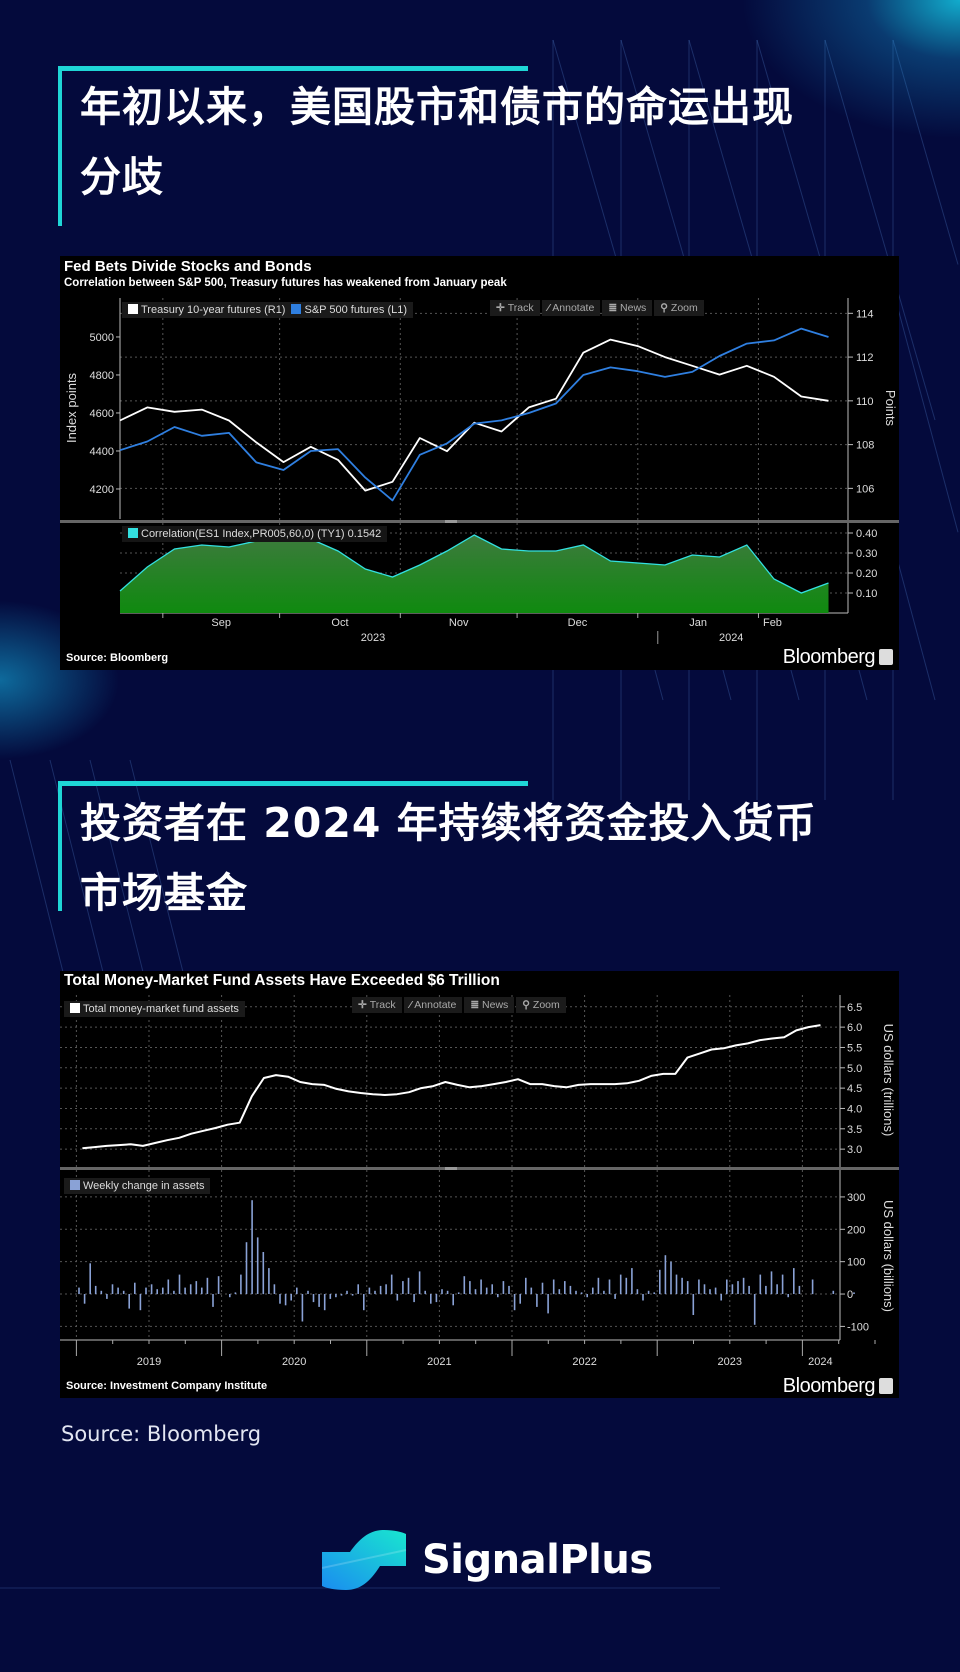 The width and height of the screenshot is (960, 1672). Describe the element at coordinates (71, 407) in the screenshot. I see `y-axis-label-left: Index points` at that location.